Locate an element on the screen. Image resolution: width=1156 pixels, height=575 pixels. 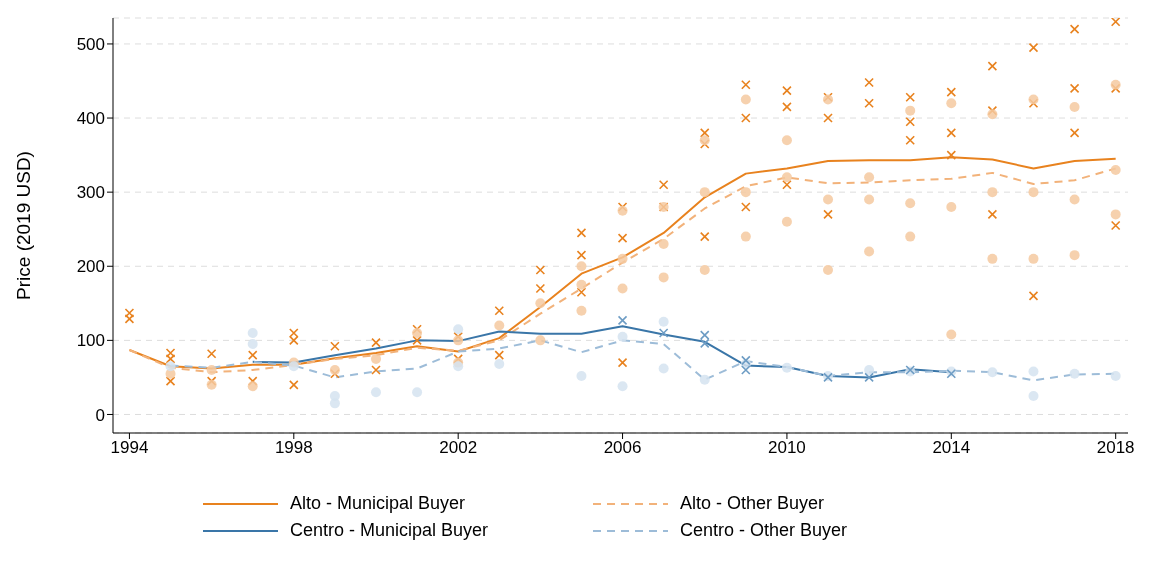
legend-label: Centro - Other Buyer is located at coordinates (764, 530).